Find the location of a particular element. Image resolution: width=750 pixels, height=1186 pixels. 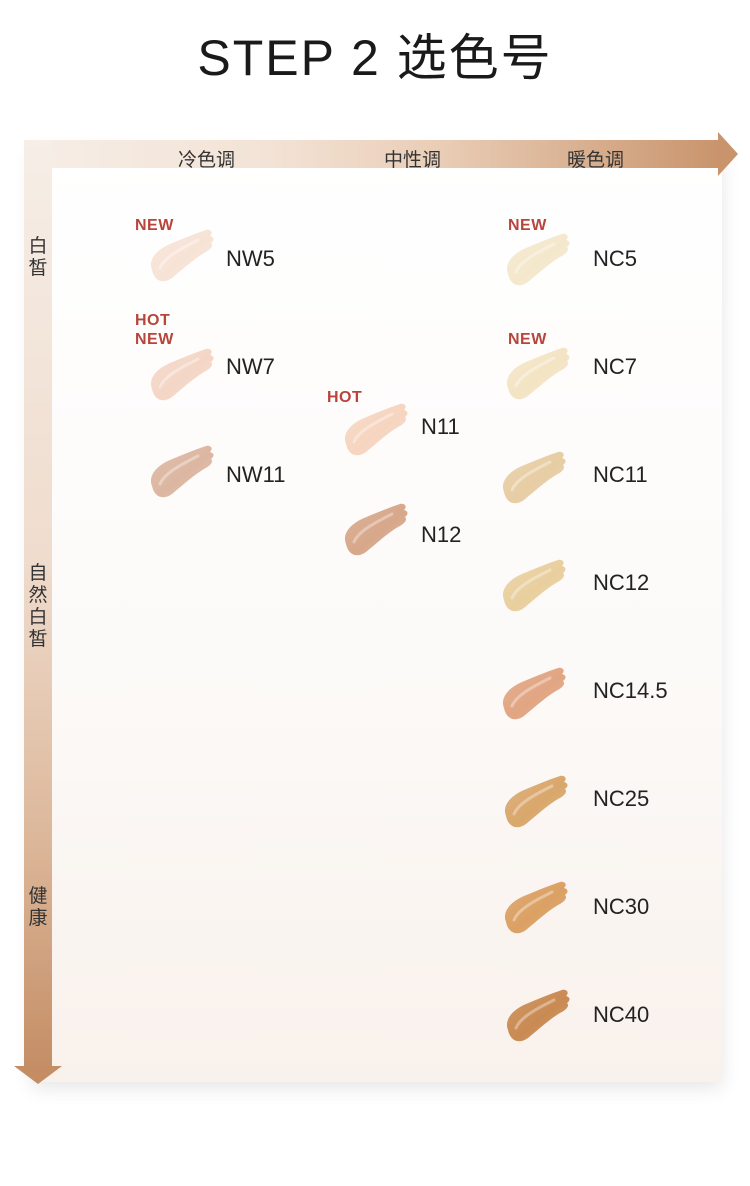

shade-label-nw7: NW7 is located at coordinates (250, 366).